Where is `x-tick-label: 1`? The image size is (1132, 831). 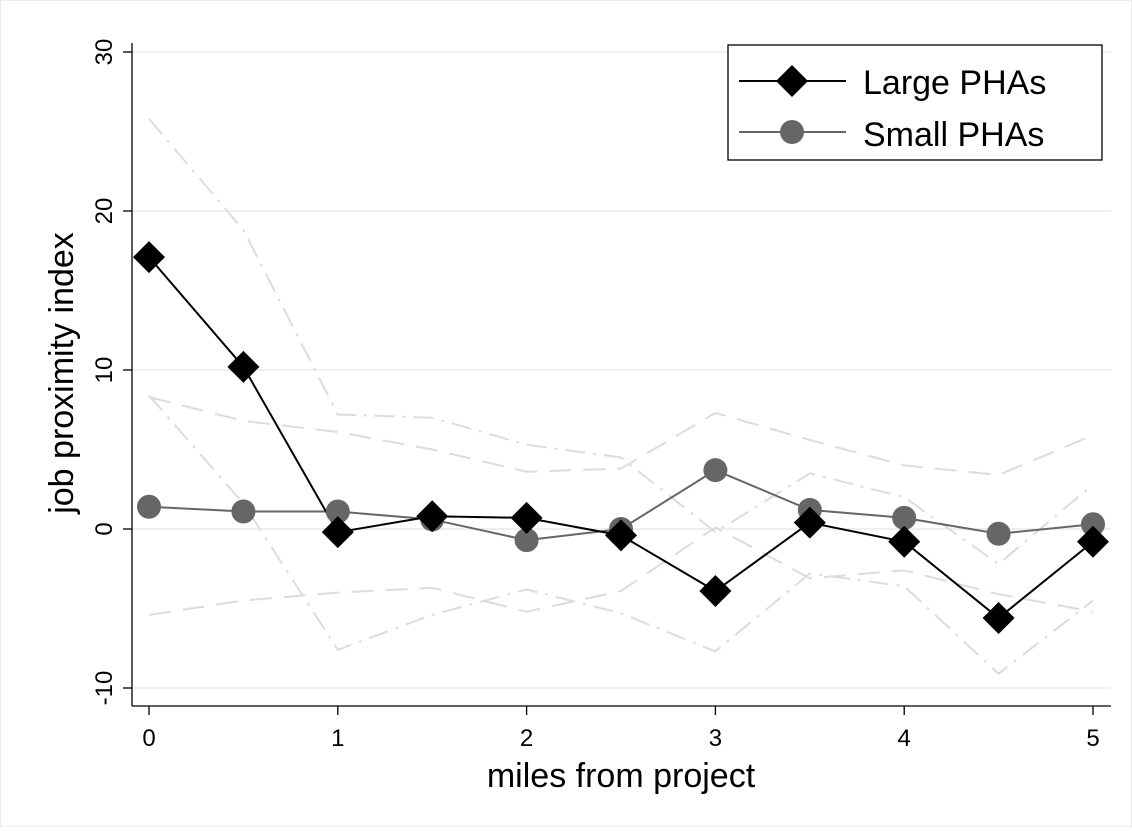 x-tick-label: 1 is located at coordinates (337, 738).